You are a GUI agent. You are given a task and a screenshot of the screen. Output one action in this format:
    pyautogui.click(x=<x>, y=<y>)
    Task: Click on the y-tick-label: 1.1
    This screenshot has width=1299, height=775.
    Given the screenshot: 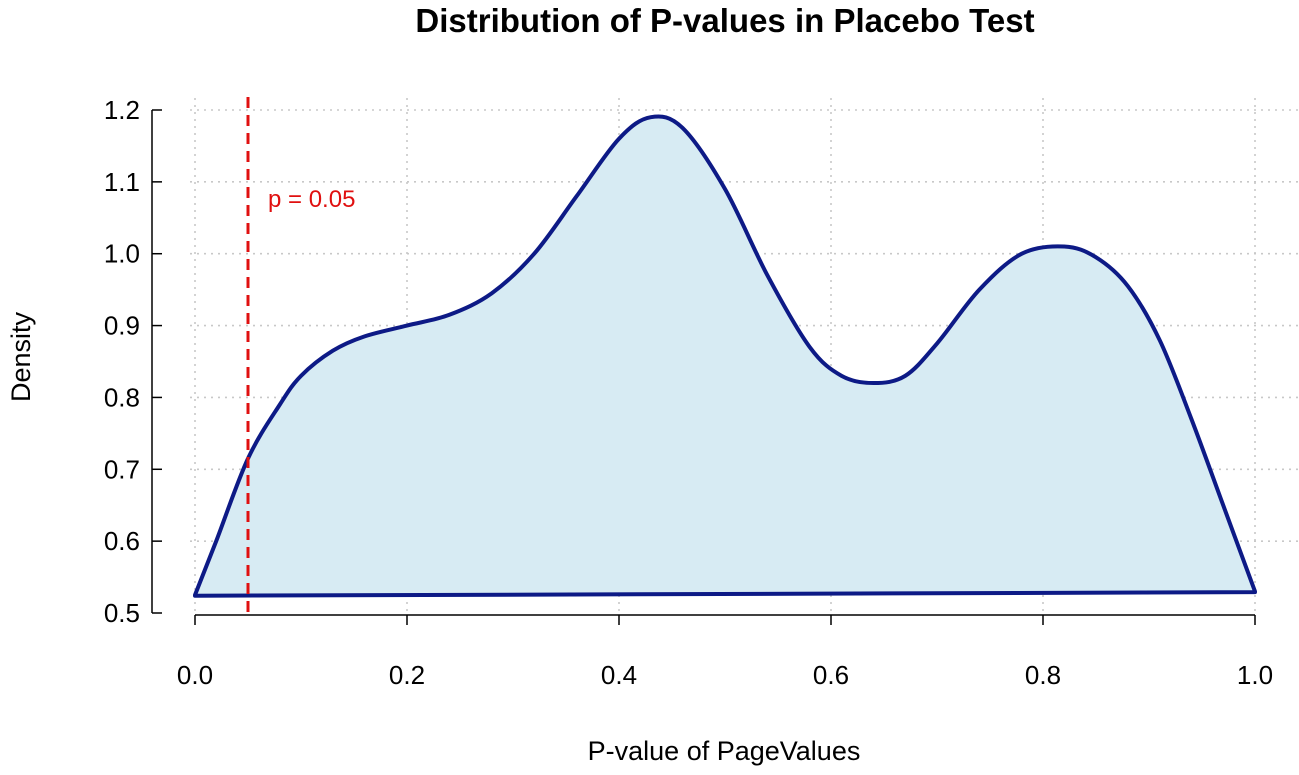 What is the action you would take?
    pyautogui.click(x=122, y=182)
    